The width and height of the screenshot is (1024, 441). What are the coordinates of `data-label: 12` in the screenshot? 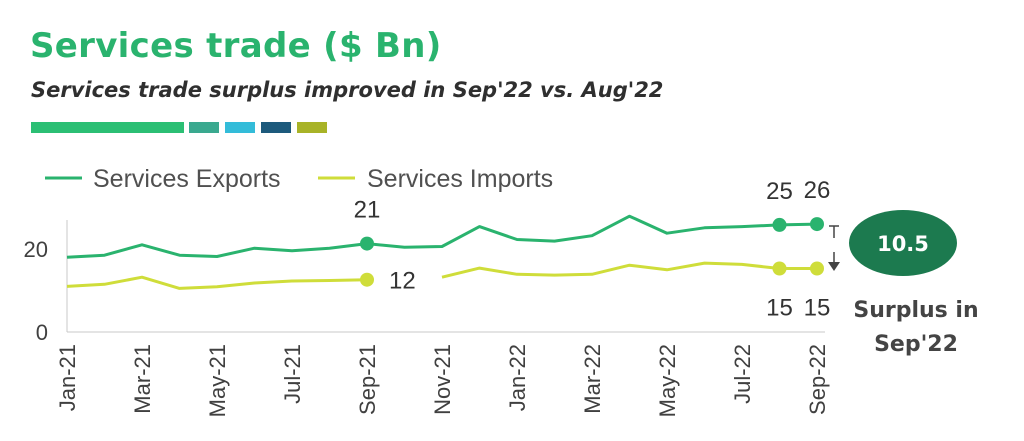 It's located at (402, 281).